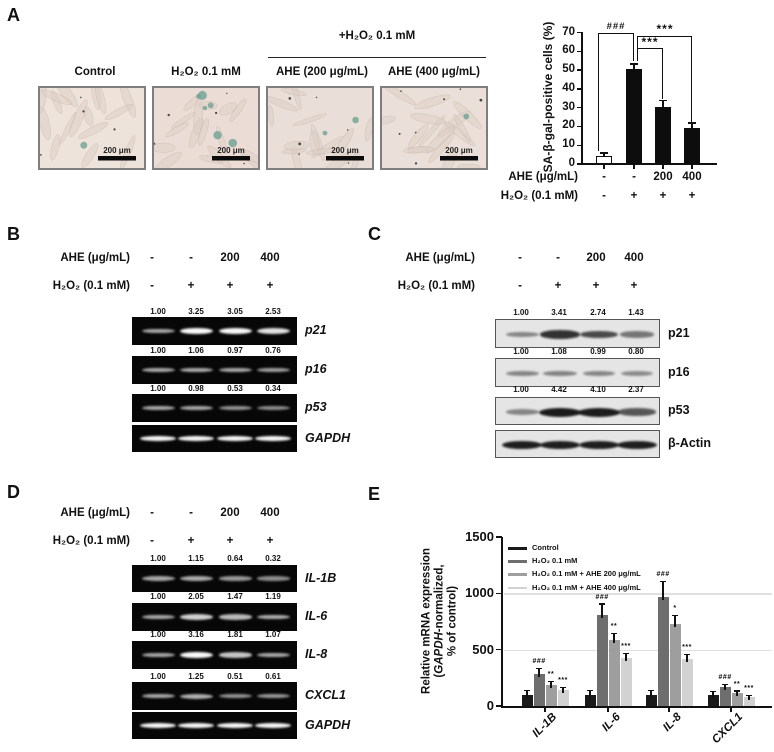 The image size is (774, 752). I want to click on chartE-bar-CXCL1-s1, so click(725, 696).